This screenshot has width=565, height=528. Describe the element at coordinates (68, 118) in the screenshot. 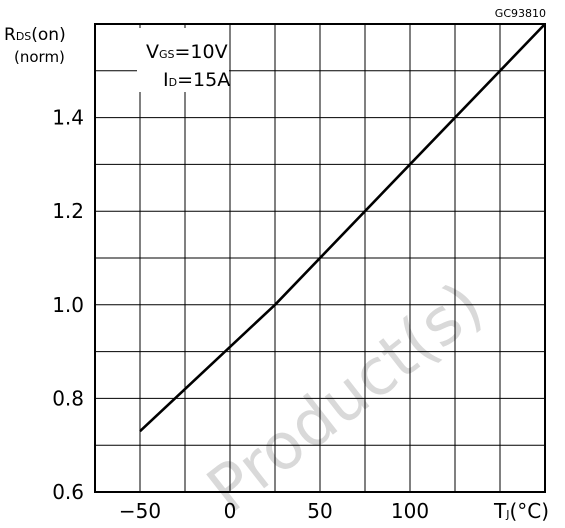

I see `y-tick-label: 1.4` at that location.